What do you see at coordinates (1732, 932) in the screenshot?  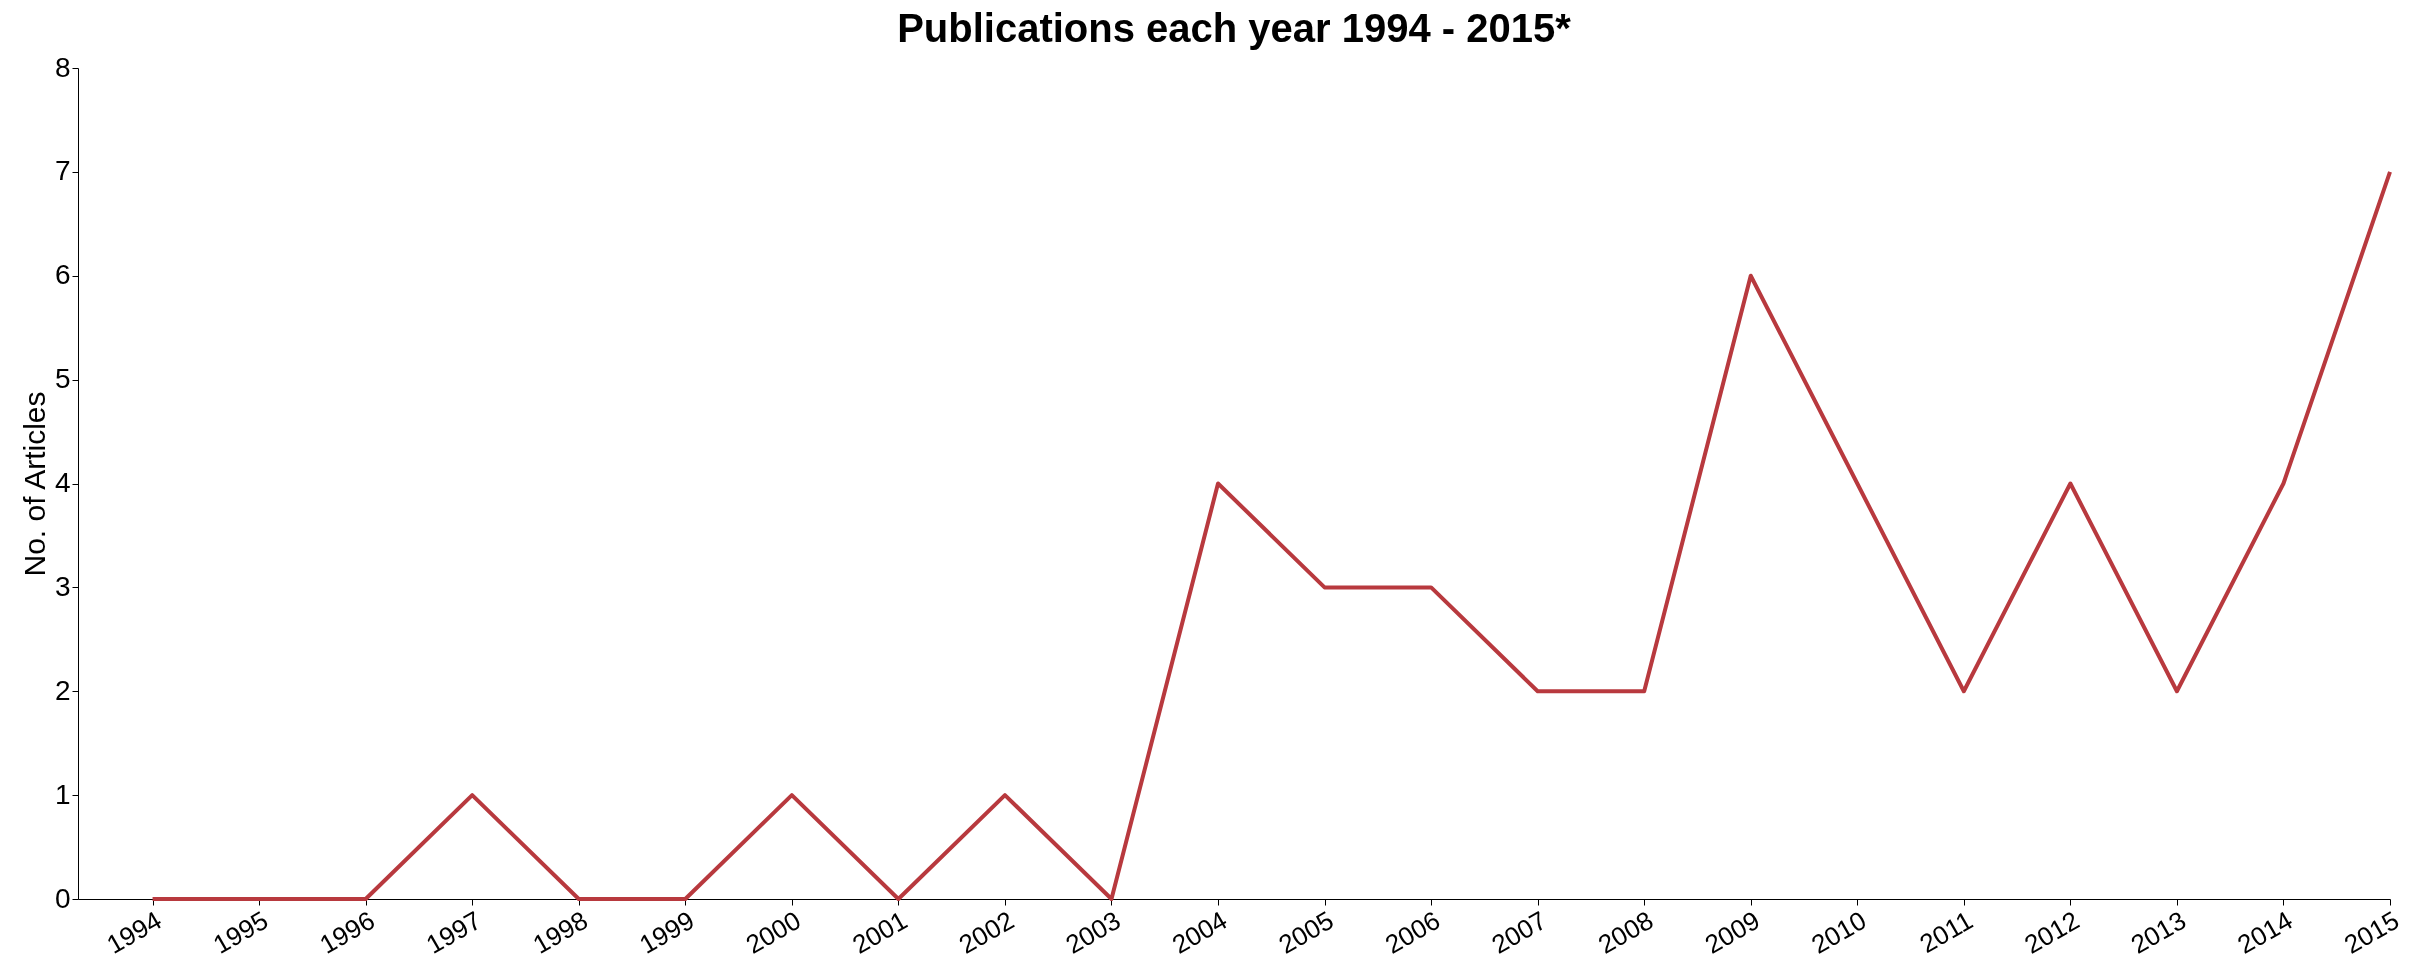 I see `x-tick-label: 2009` at bounding box center [1732, 932].